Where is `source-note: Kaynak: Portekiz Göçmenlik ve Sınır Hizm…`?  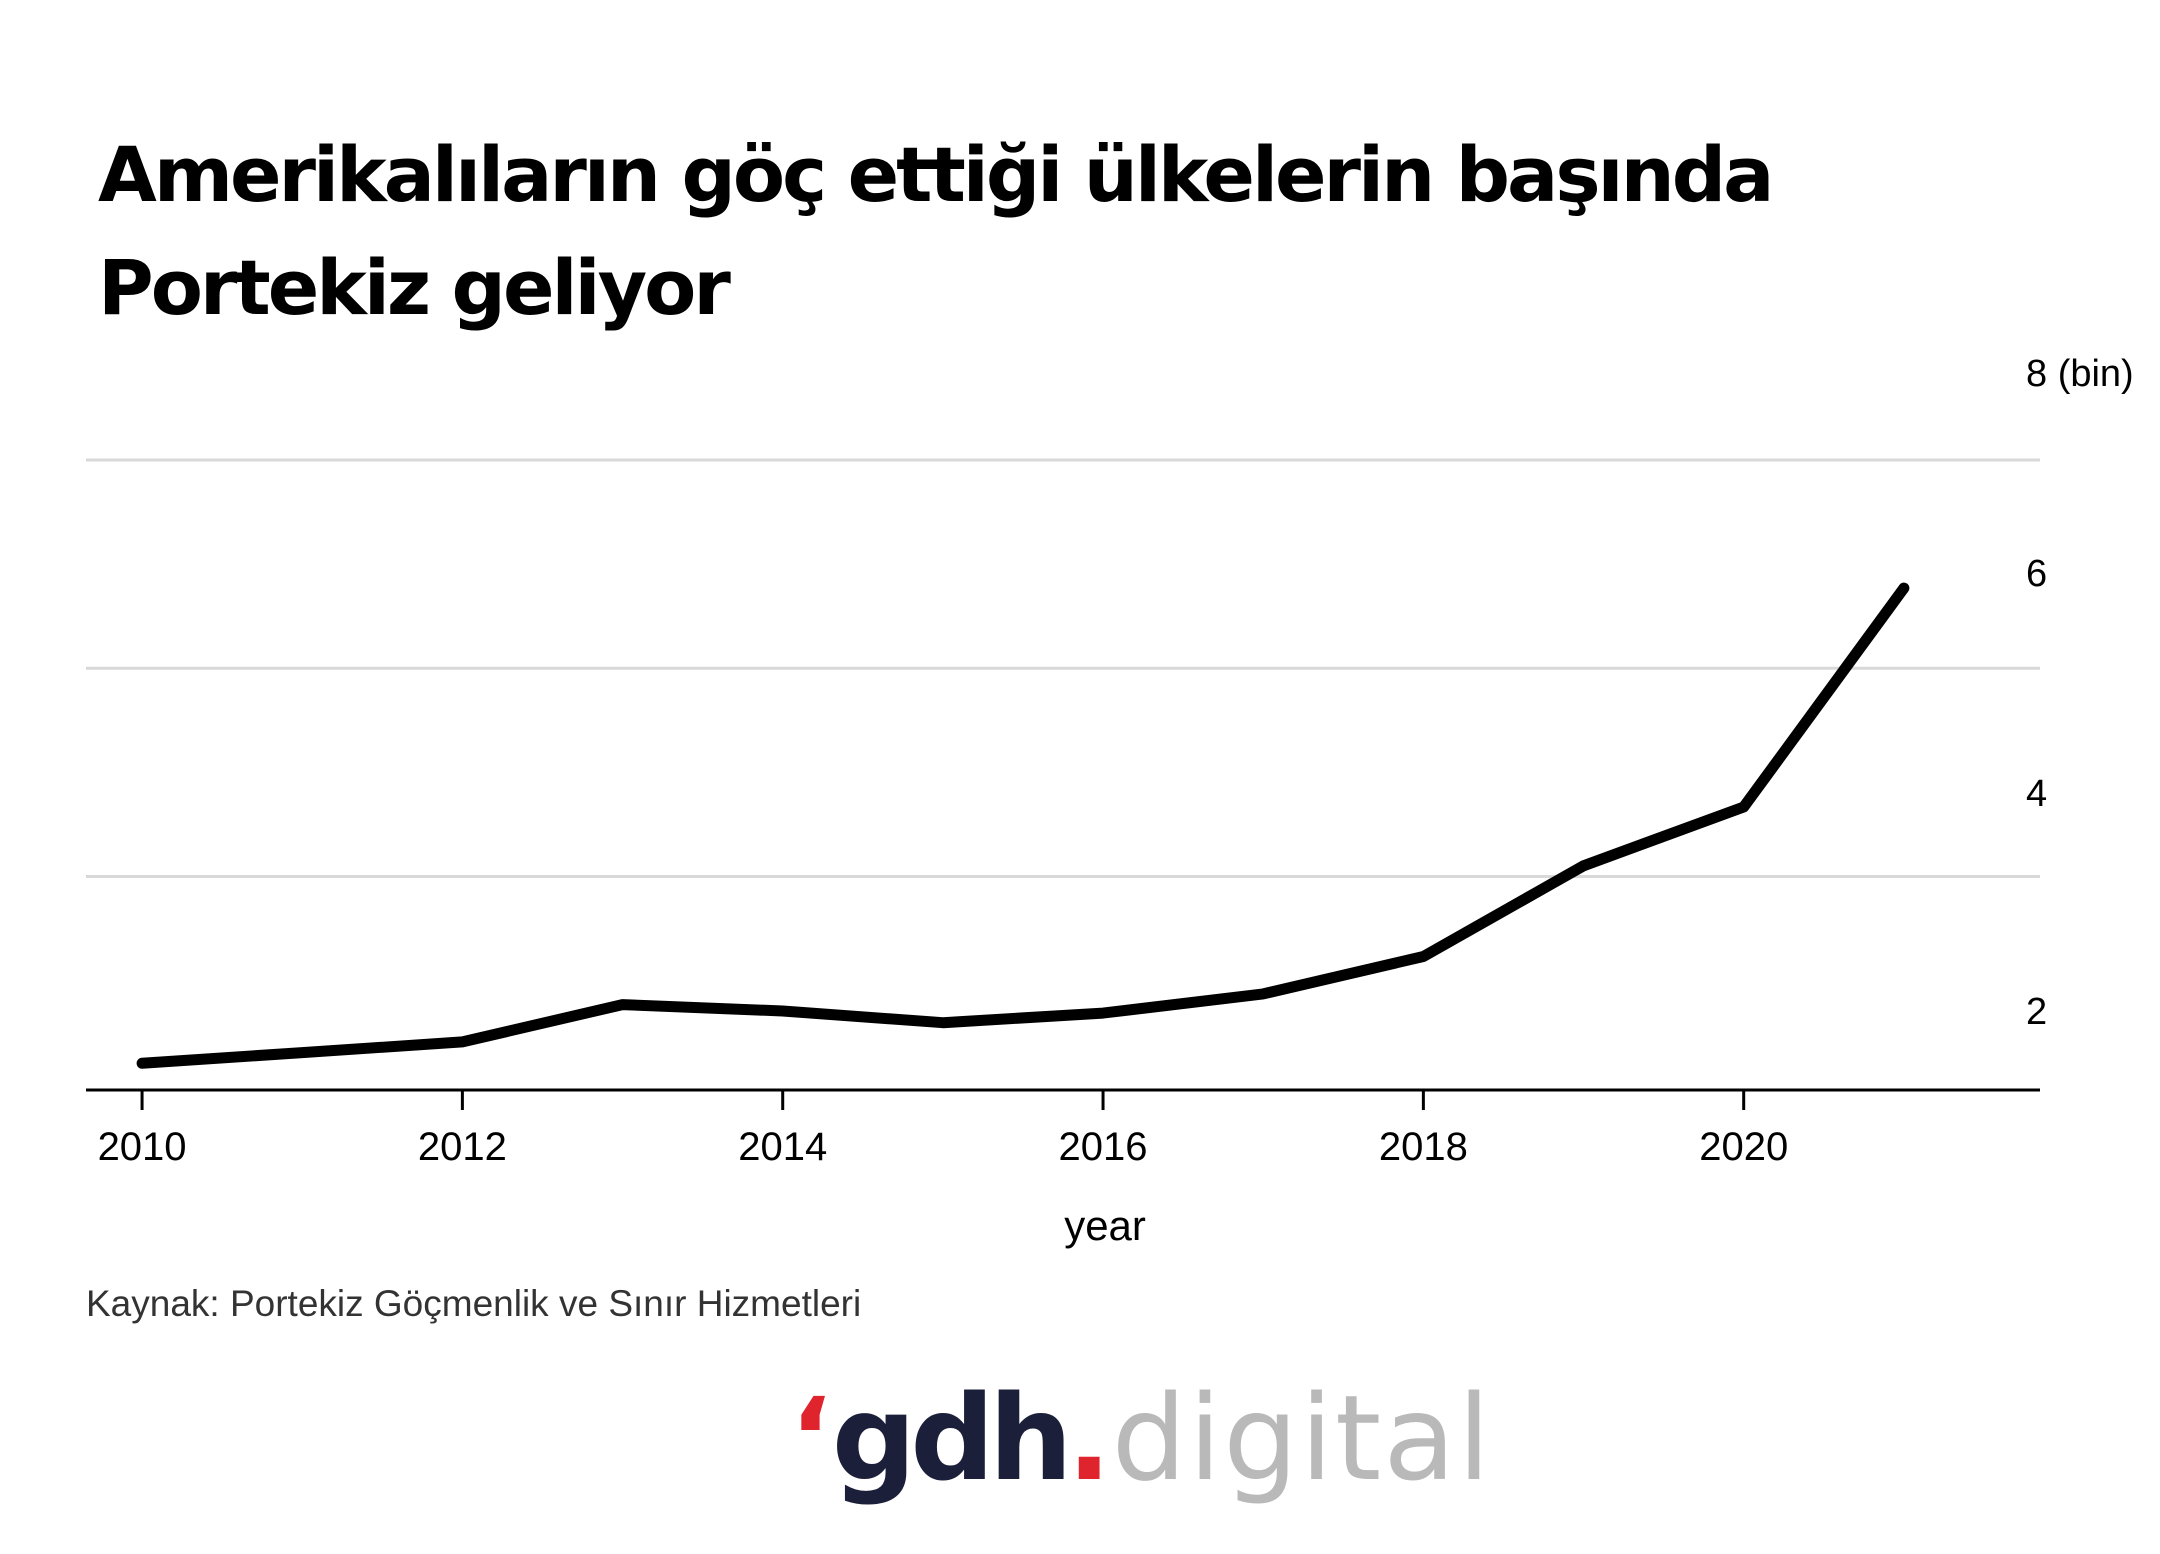
source-note: Kaynak: Portekiz Göçmenlik ve Sınır Hizm… is located at coordinates (474, 1303).